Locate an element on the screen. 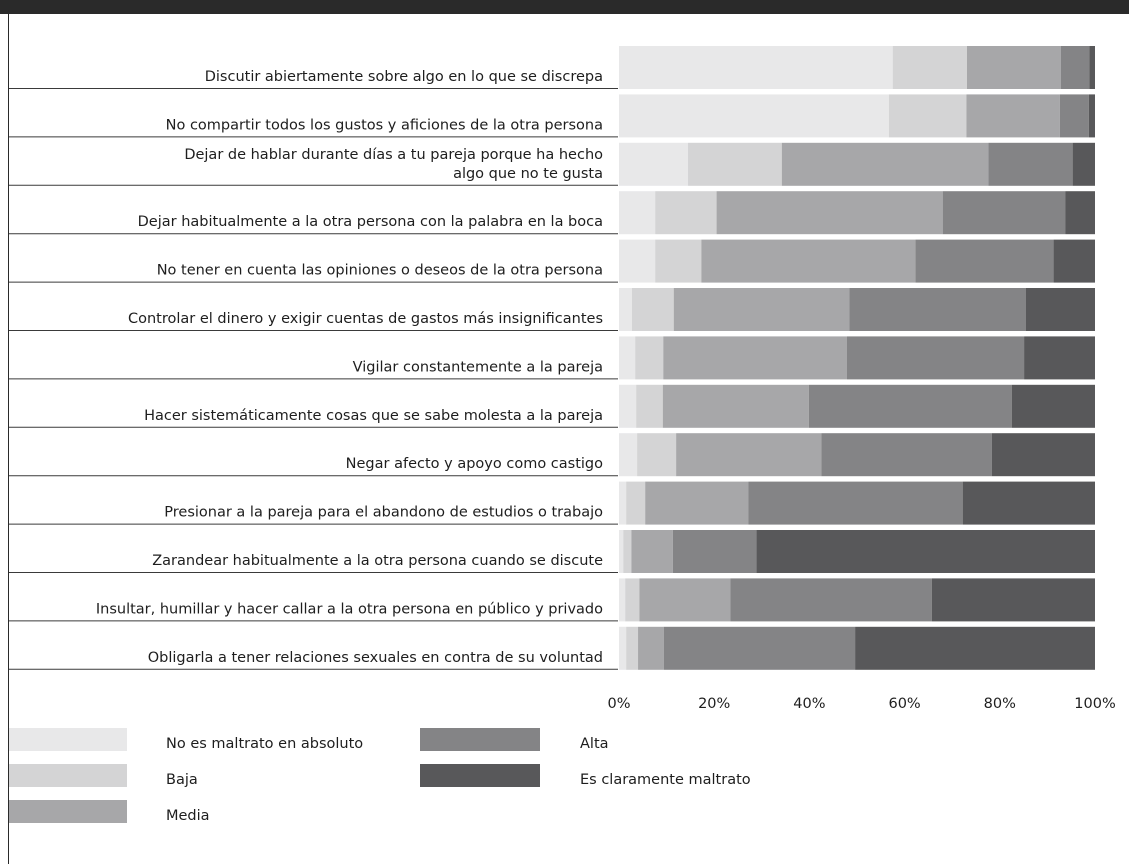  x-tick-label-2: 40% is located at coordinates (809, 704).